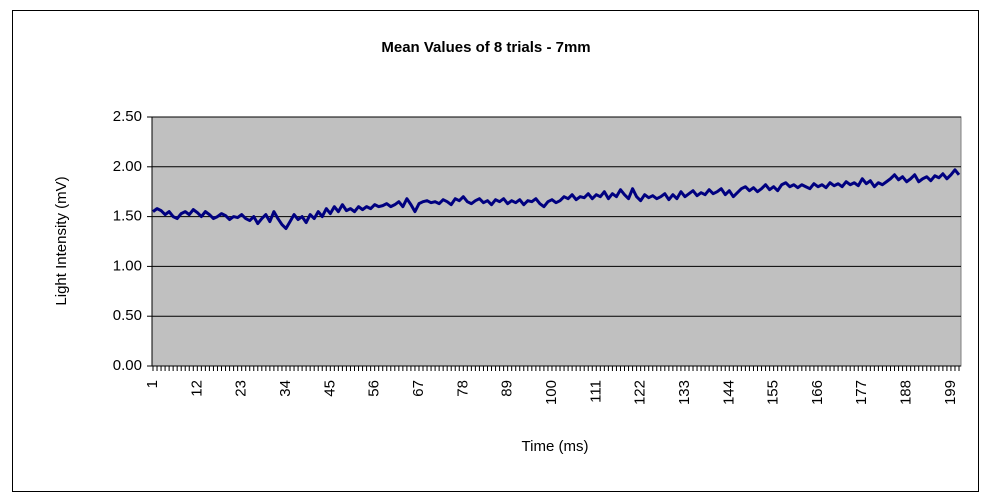 Image resolution: width=981 pixels, height=492 pixels. What do you see at coordinates (485, 47) in the screenshot?
I see `chart-title: Mean Values of 8 trials - 7mm` at bounding box center [485, 47].